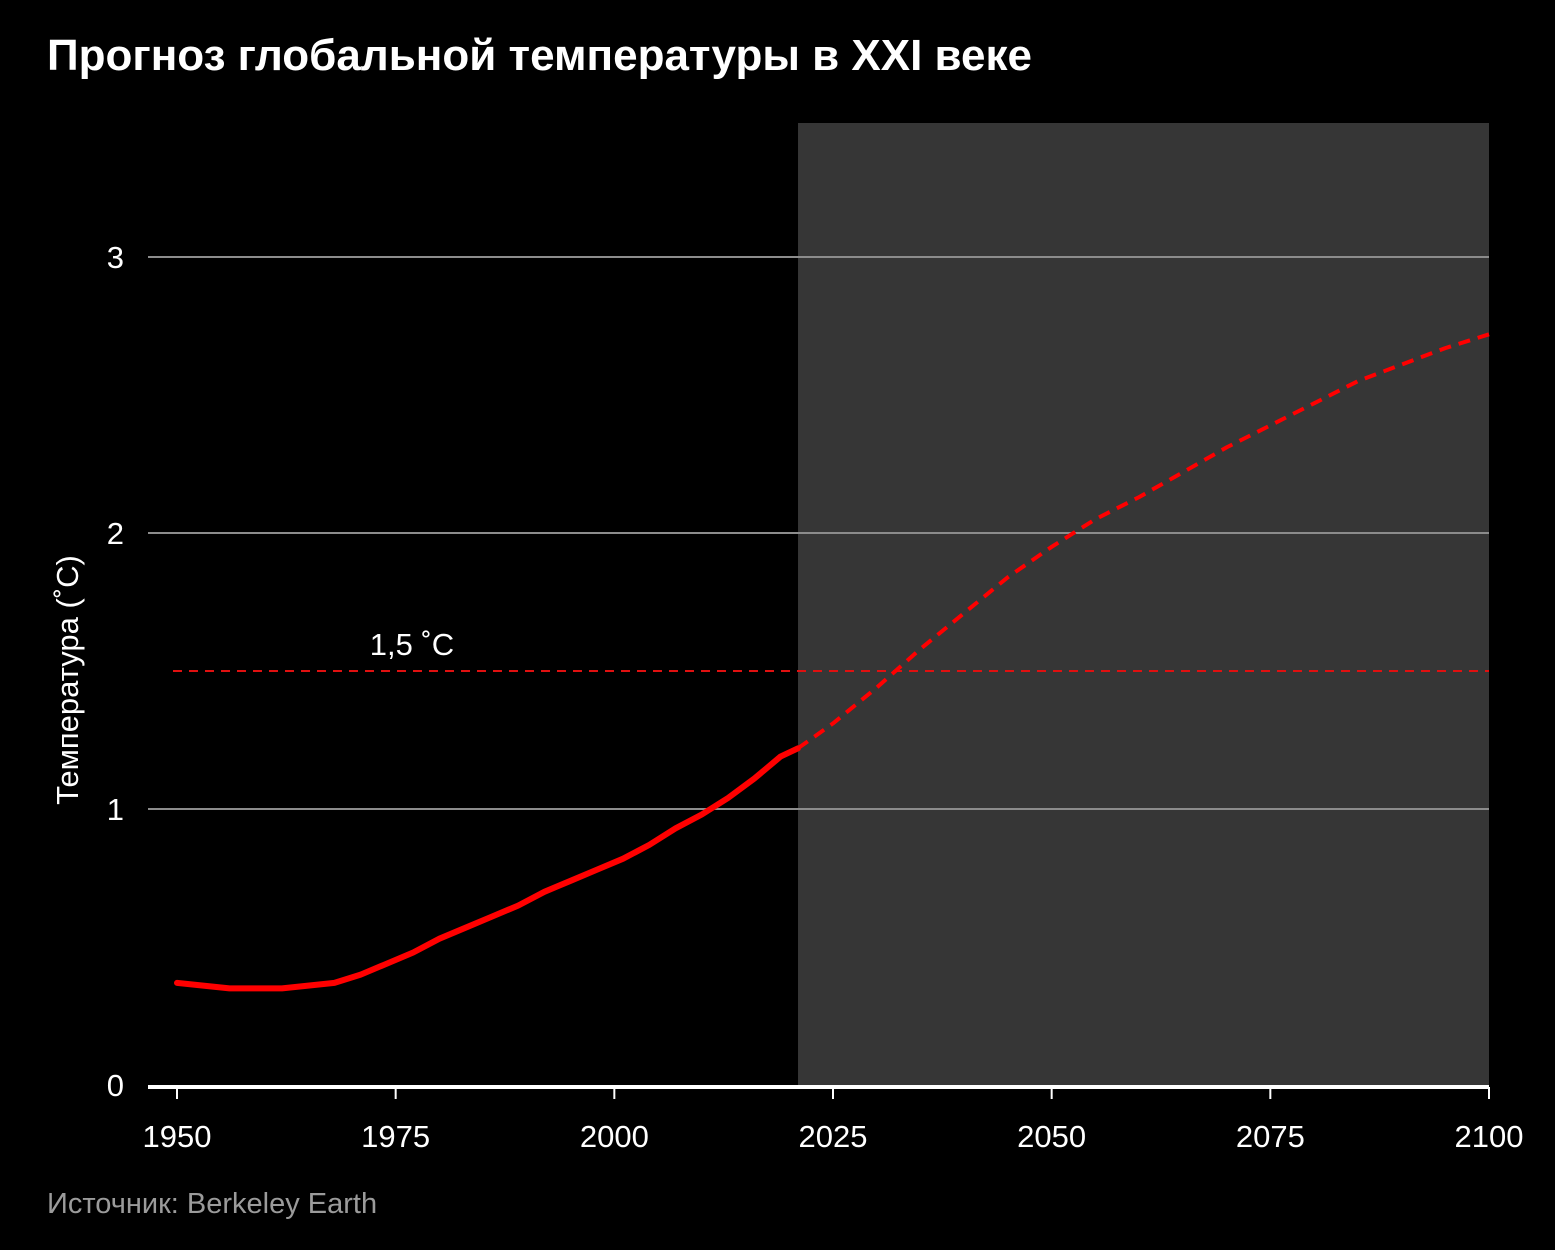 The height and width of the screenshot is (1250, 1555). Describe the element at coordinates (177, 1136) in the screenshot. I see `x-tick-label-1950: 1950` at that location.